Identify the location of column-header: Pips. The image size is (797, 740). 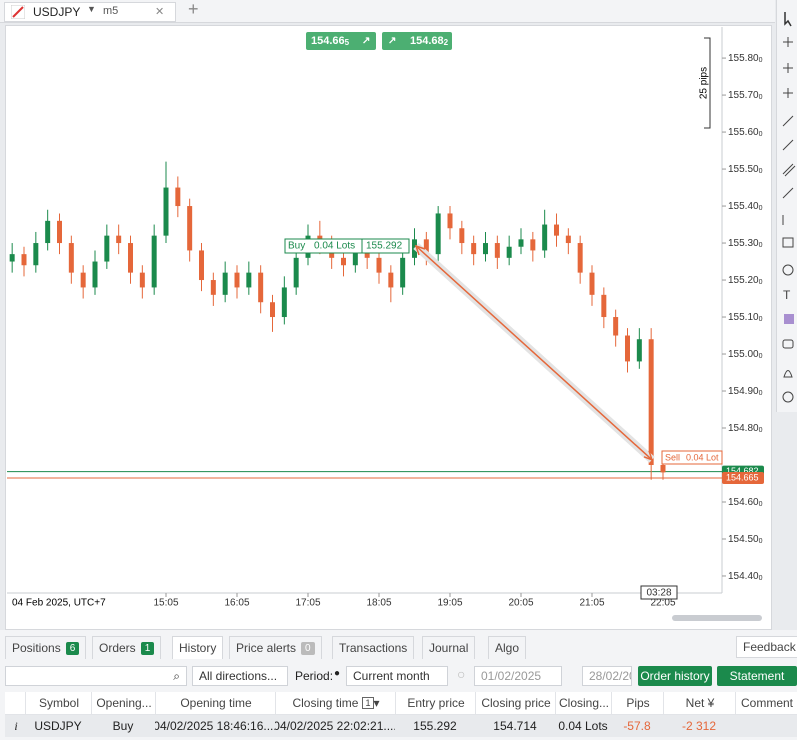
(637, 703).